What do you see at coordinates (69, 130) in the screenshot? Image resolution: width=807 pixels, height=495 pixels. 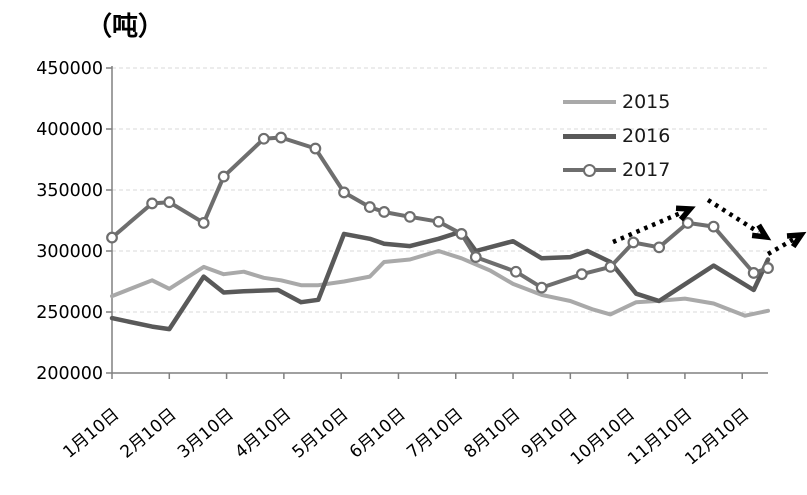 I see `y-tick-label: 400000` at bounding box center [69, 130].